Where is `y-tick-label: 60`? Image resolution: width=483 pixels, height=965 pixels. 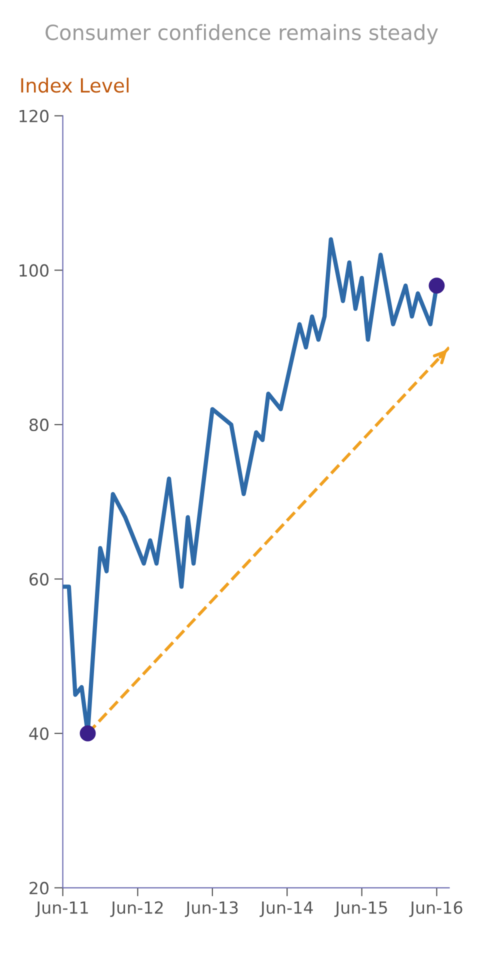
y-tick-label: 60 is located at coordinates (39, 579).